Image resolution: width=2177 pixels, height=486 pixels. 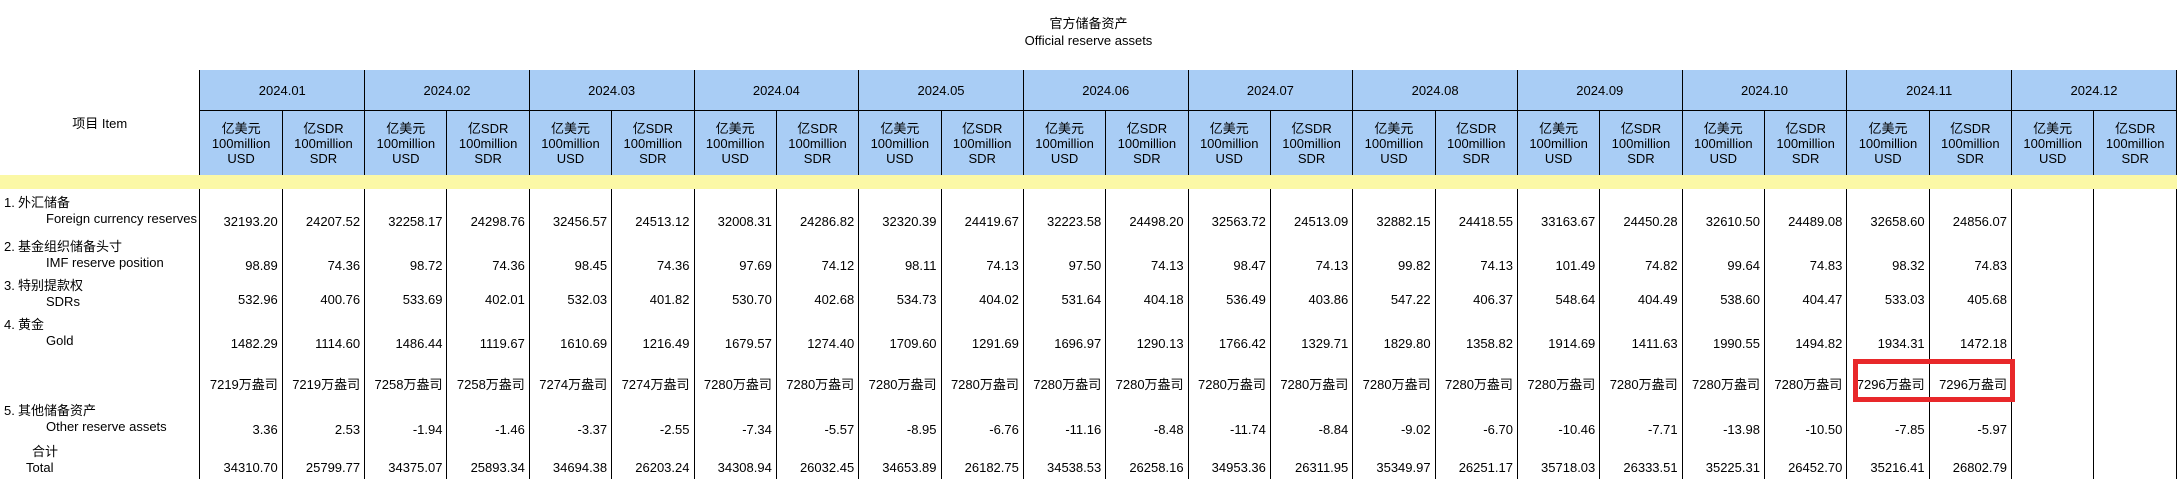 What do you see at coordinates (1723, 419) in the screenshot?
I see `value-cell: -13.98` at bounding box center [1723, 419].